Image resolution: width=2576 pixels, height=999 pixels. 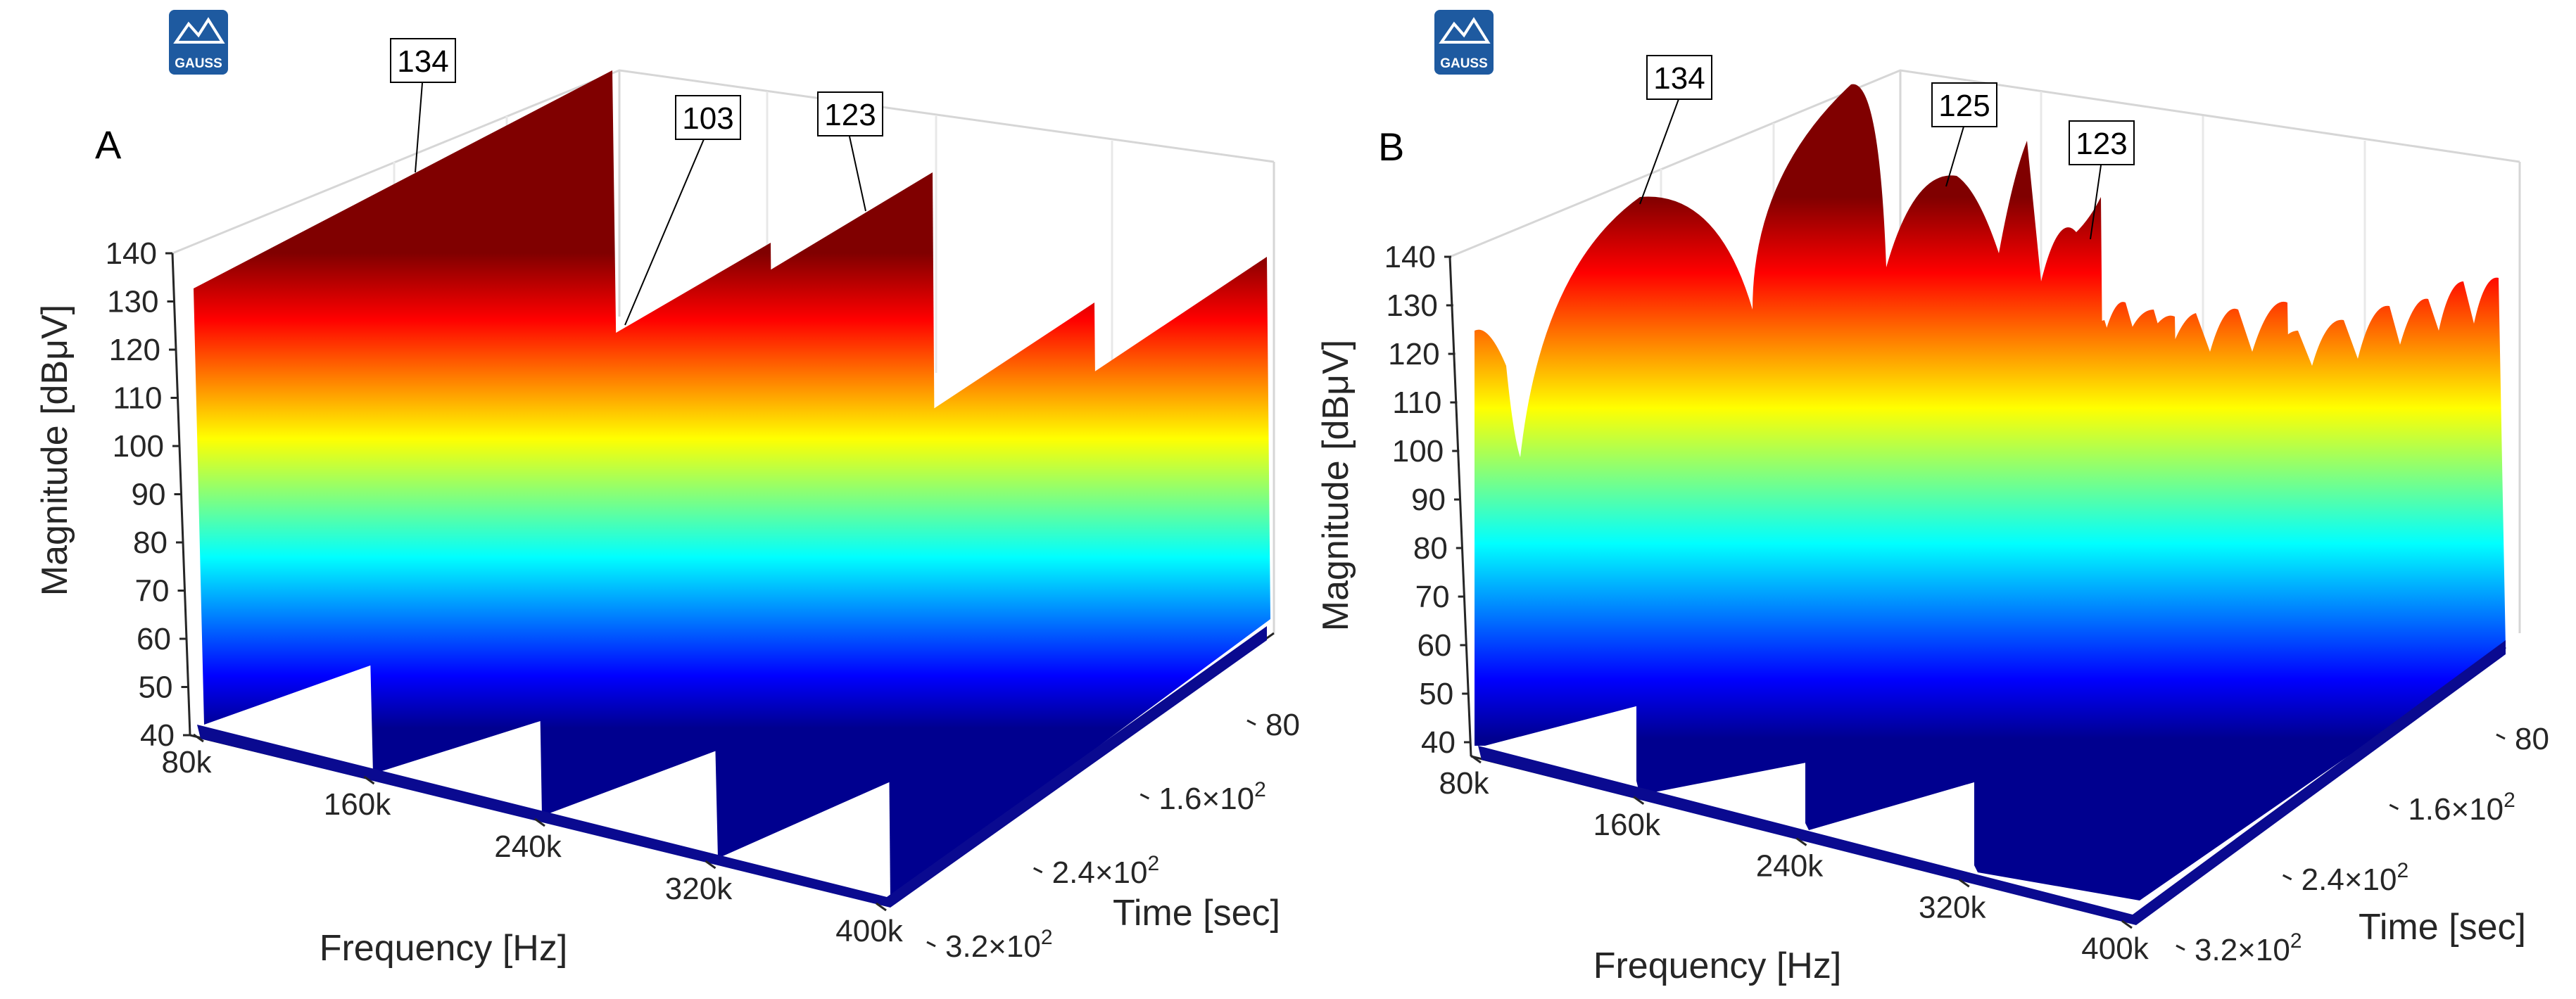 I want to click on panel-b-x-ticks: 80k 160k 240k 320k 400k, so click(x=1794, y=860).